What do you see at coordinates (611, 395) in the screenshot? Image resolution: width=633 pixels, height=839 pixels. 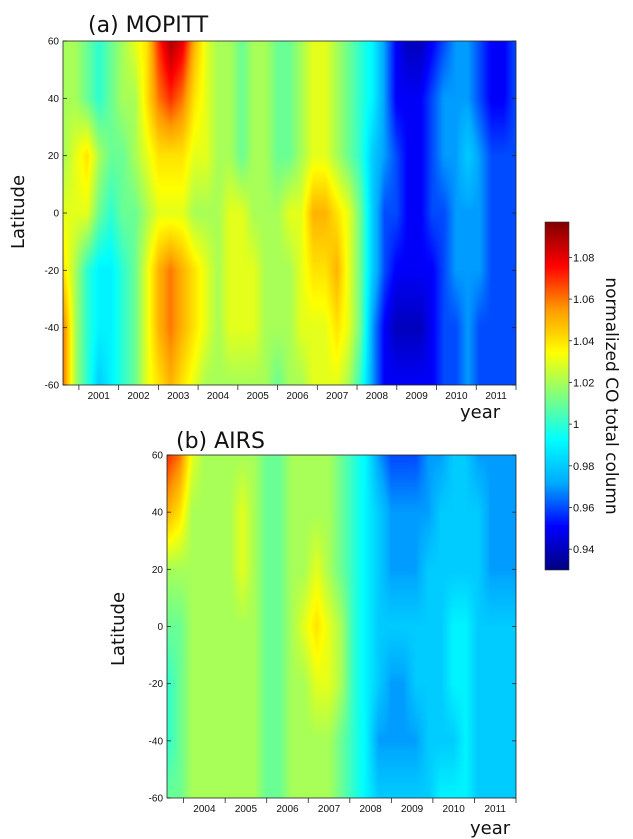 I see `colorbar-label: normalized CO total column` at bounding box center [611, 395].